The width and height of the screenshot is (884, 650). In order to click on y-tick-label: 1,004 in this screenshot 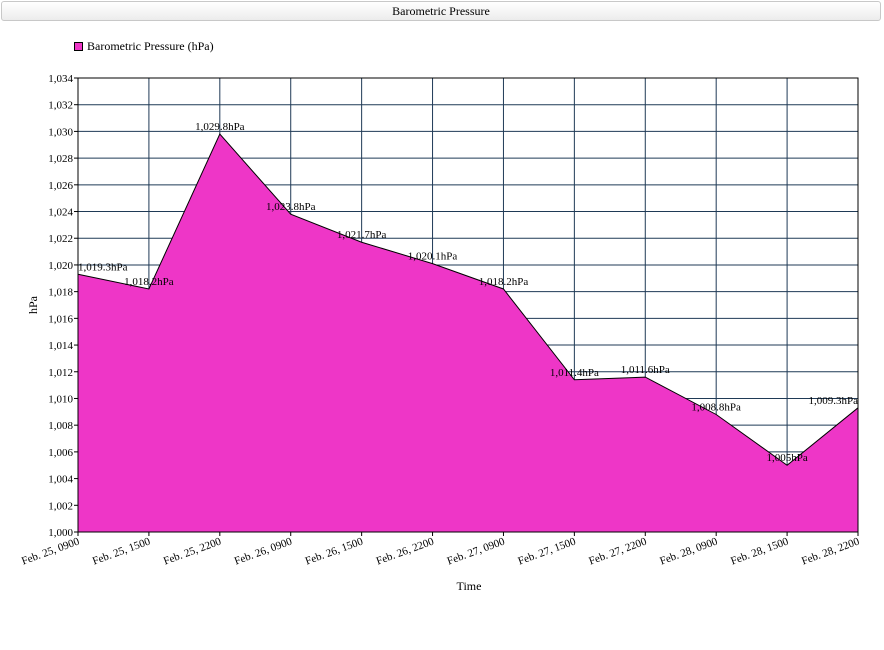, I will do `click(60, 480)`.